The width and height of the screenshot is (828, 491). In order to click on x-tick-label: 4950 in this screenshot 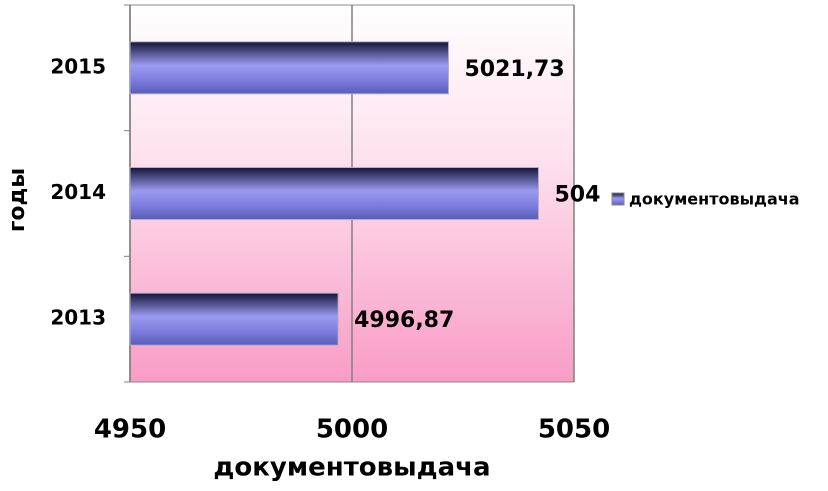, I will do `click(130, 430)`.